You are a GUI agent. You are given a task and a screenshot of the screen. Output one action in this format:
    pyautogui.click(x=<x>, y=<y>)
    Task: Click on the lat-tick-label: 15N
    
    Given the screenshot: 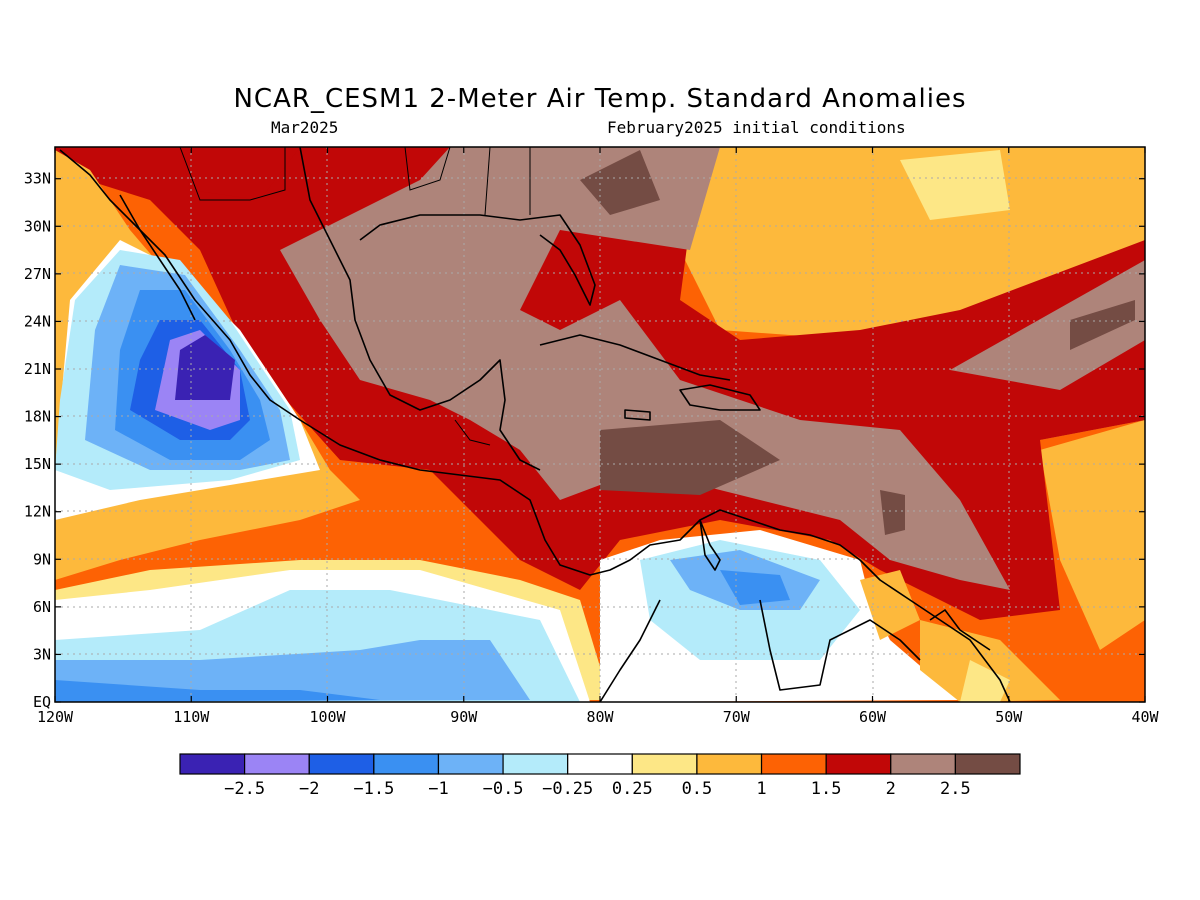 What is the action you would take?
    pyautogui.click(x=37, y=464)
    